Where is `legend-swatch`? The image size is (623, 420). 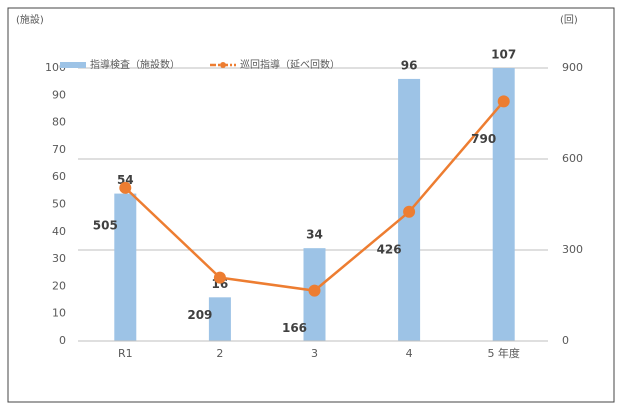 legend-swatch is located at coordinates (73, 65).